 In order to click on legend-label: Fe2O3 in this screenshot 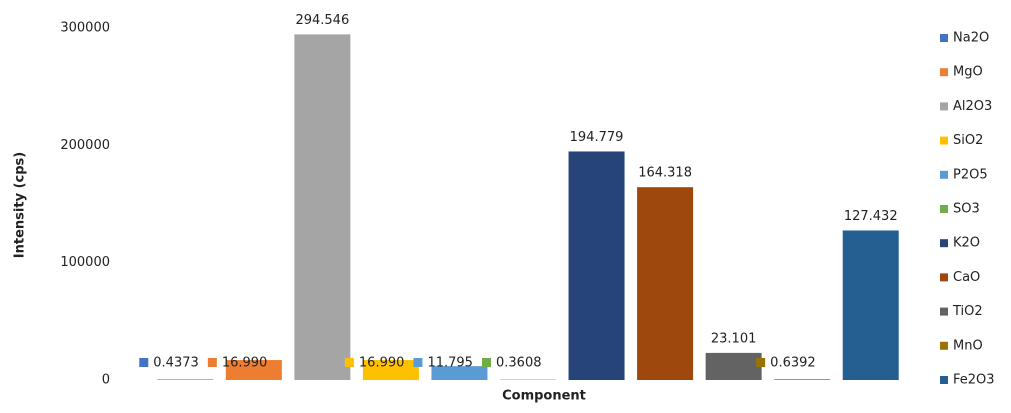, I will do `click(974, 380)`.